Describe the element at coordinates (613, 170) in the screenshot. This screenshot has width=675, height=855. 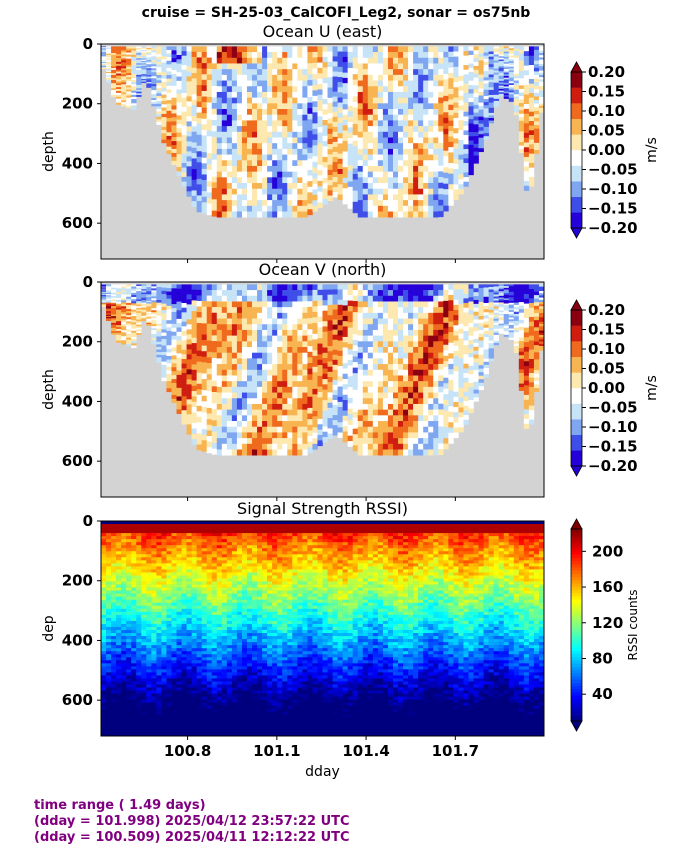
I see `colorbar-tick-label: −0.05` at that location.